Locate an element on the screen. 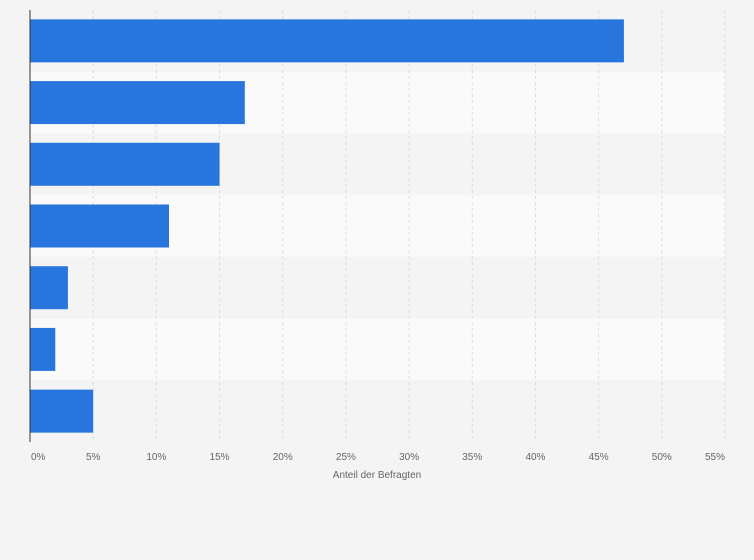 The image size is (754, 560). x-tick-label: 35% is located at coordinates (472, 457).